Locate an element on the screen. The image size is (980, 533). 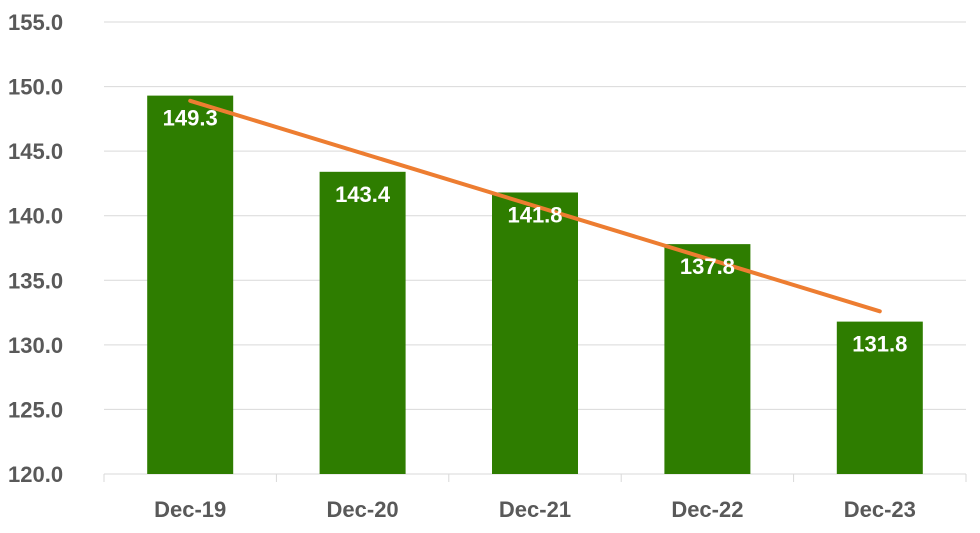
x-tick-label: Dec-22 is located at coordinates (707, 509).